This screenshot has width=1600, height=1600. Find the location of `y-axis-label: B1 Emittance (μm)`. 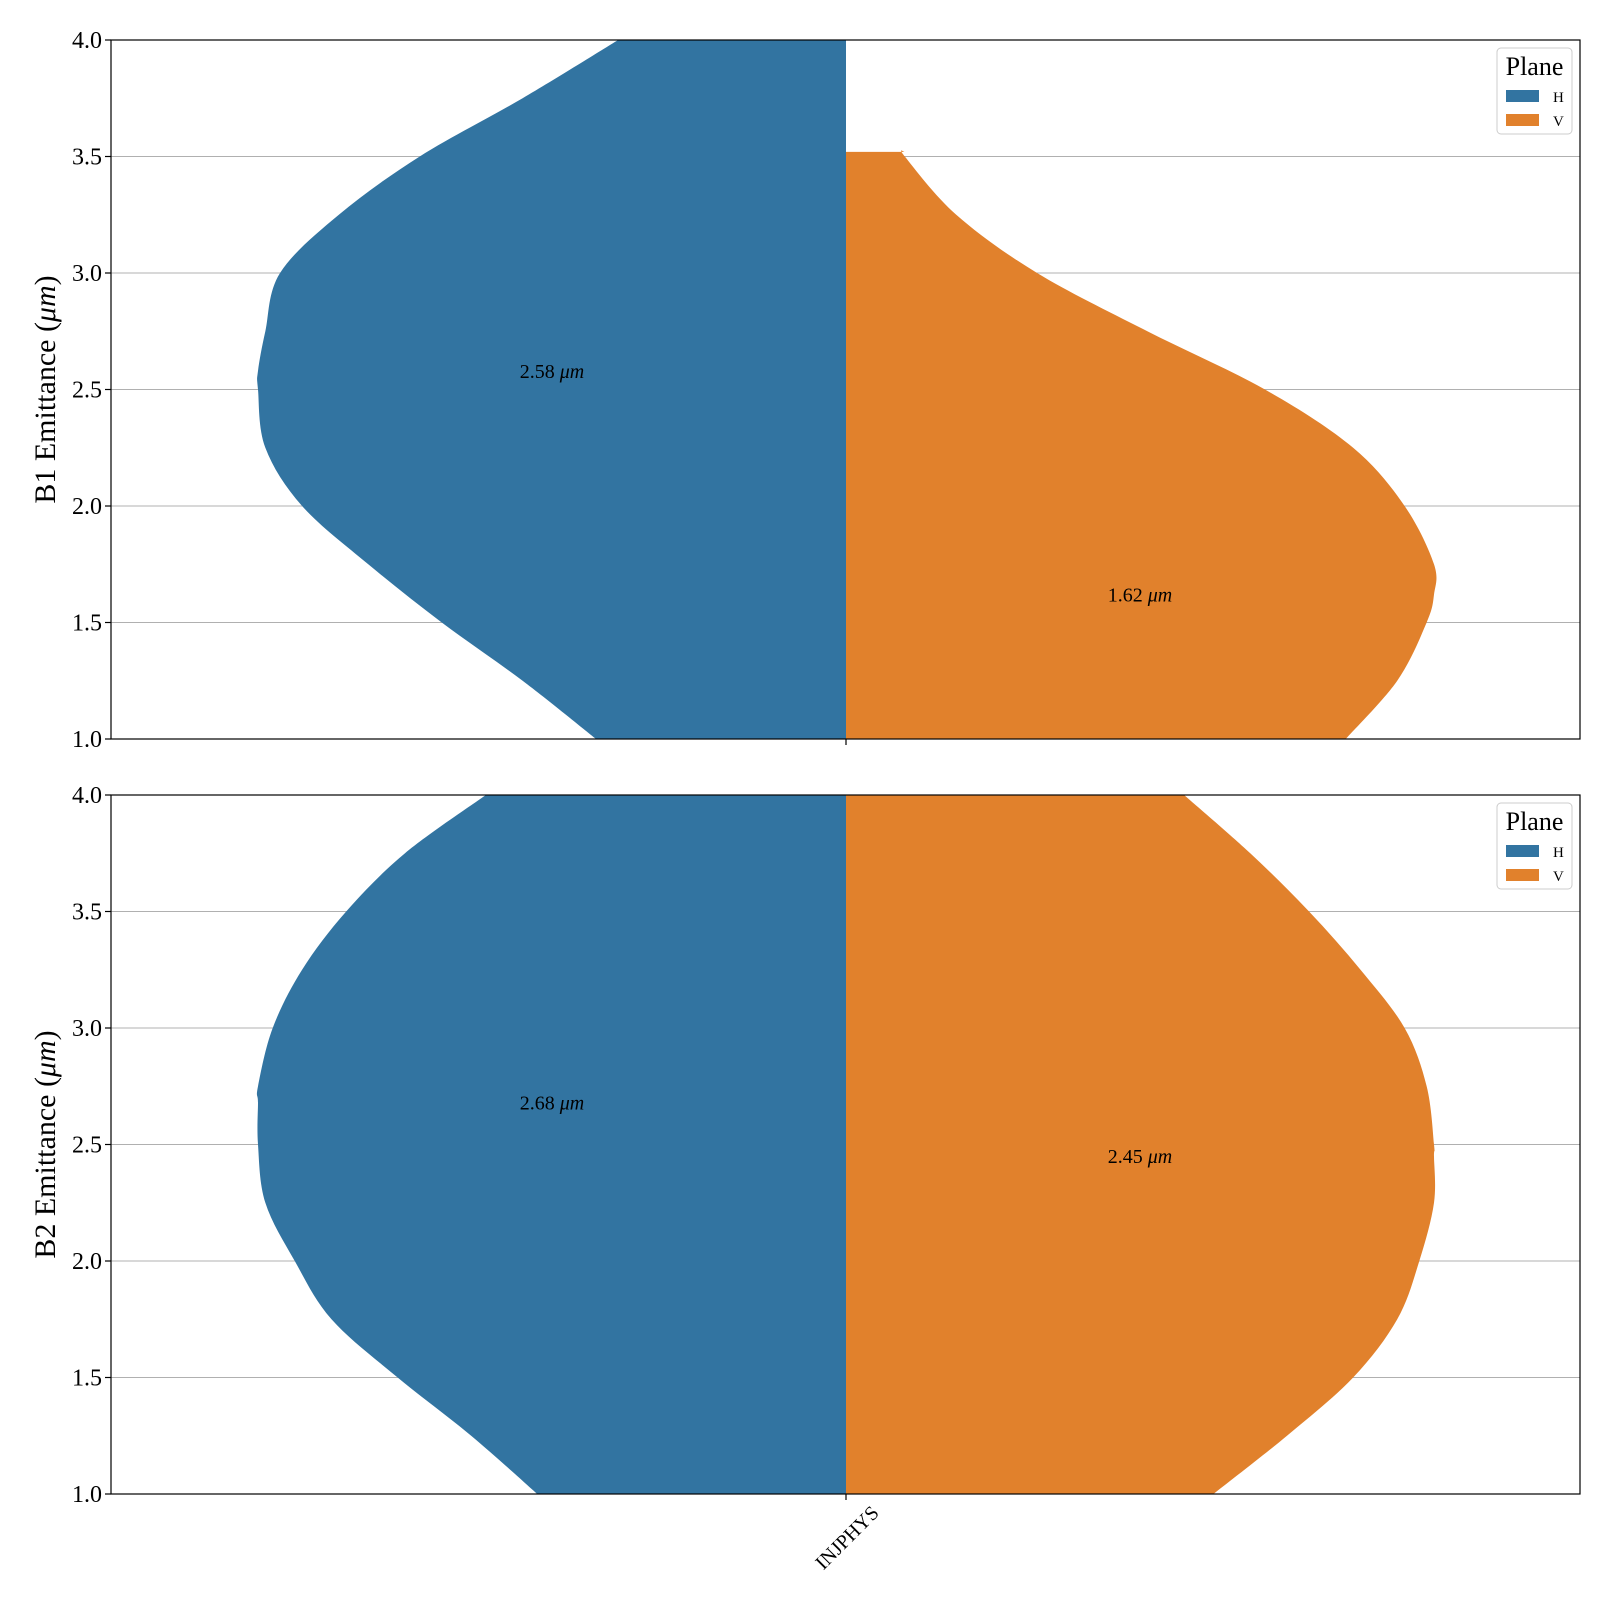

y-axis-label: B1 Emittance (μm) is located at coordinates (45, 389).